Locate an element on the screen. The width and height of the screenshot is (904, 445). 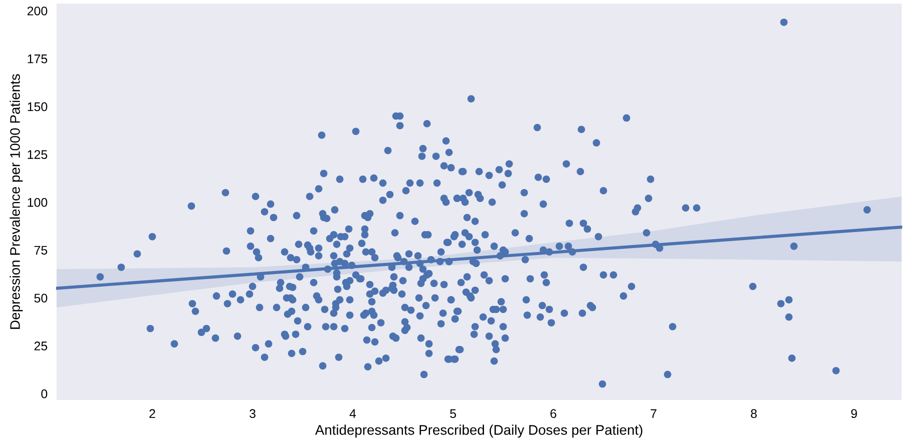
x-tick-label: 2 is located at coordinates (152, 413).